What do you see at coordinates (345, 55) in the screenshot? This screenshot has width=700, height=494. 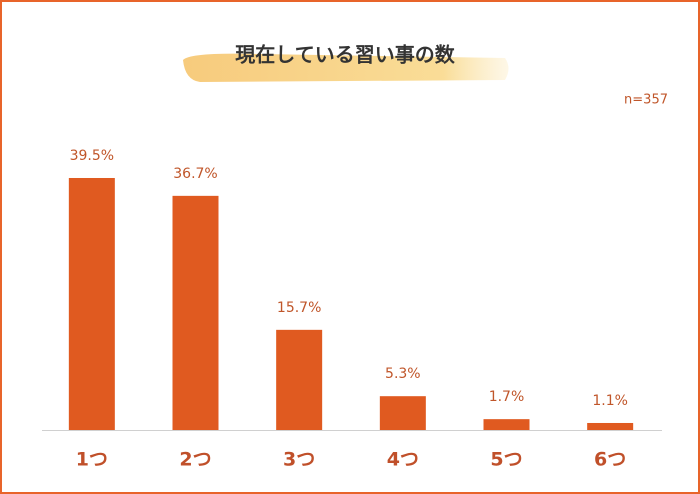 I see `chart-title: 現在している習い事の数` at bounding box center [345, 55].